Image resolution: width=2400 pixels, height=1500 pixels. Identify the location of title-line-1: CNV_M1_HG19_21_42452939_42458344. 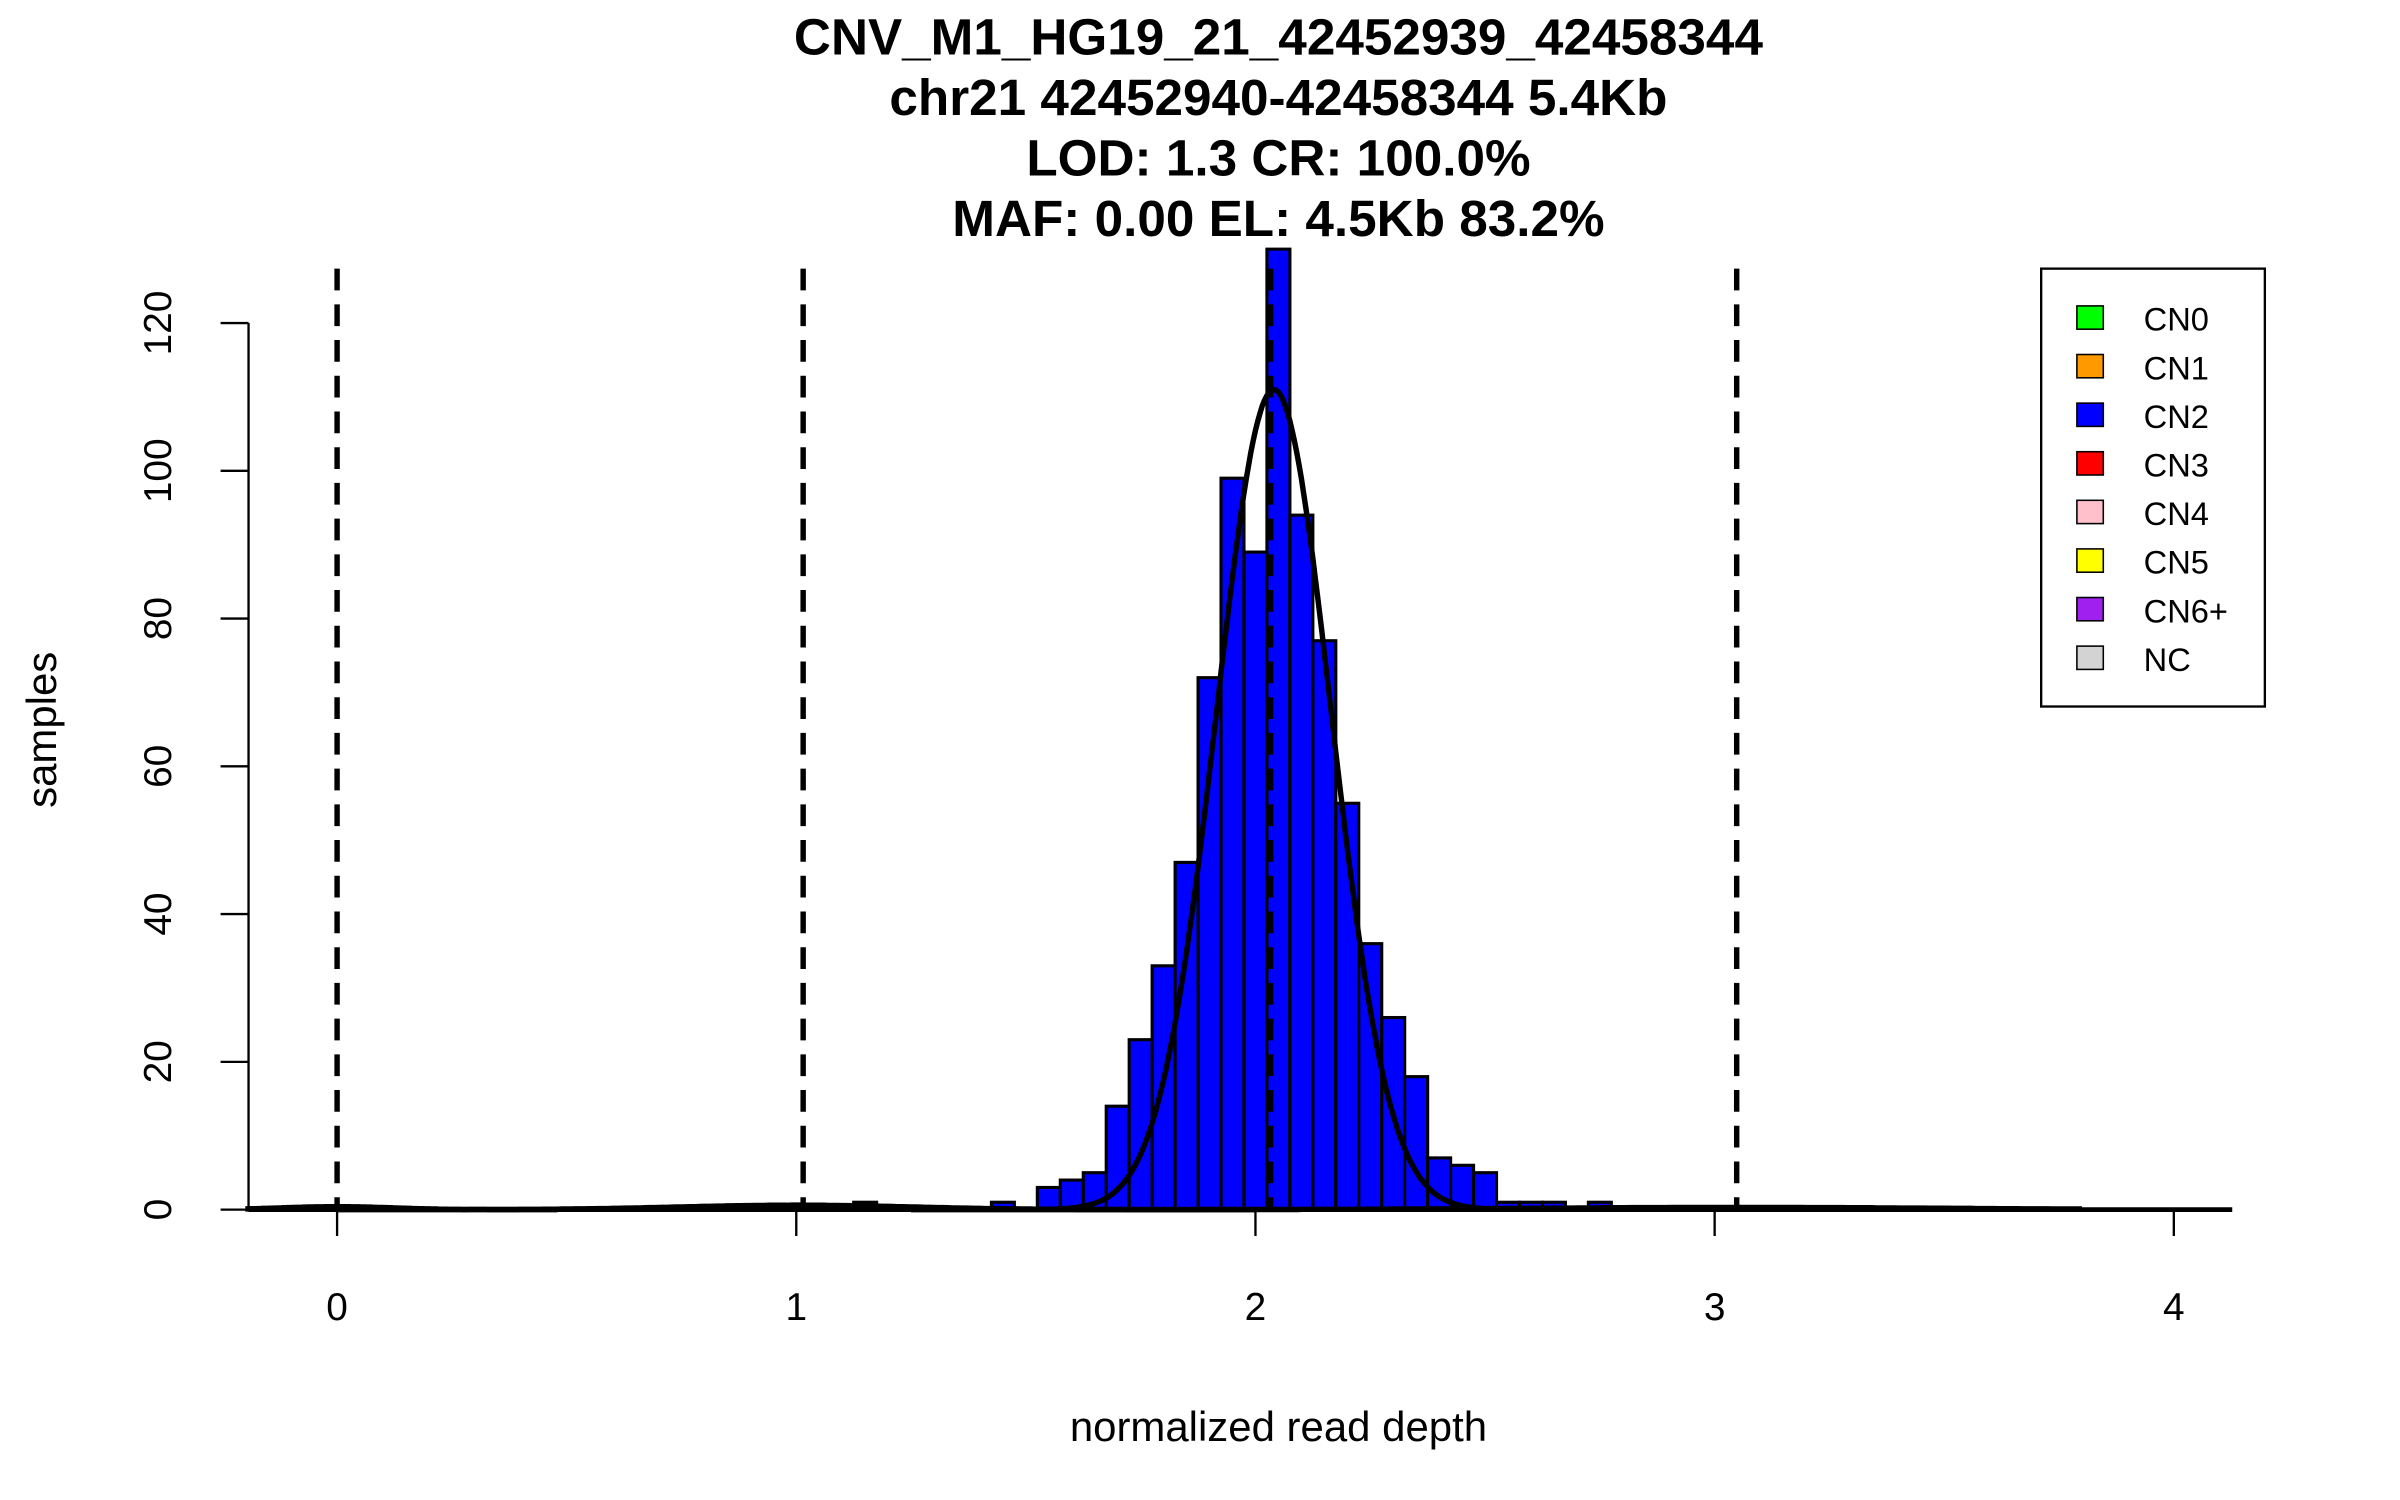
(1279, 36).